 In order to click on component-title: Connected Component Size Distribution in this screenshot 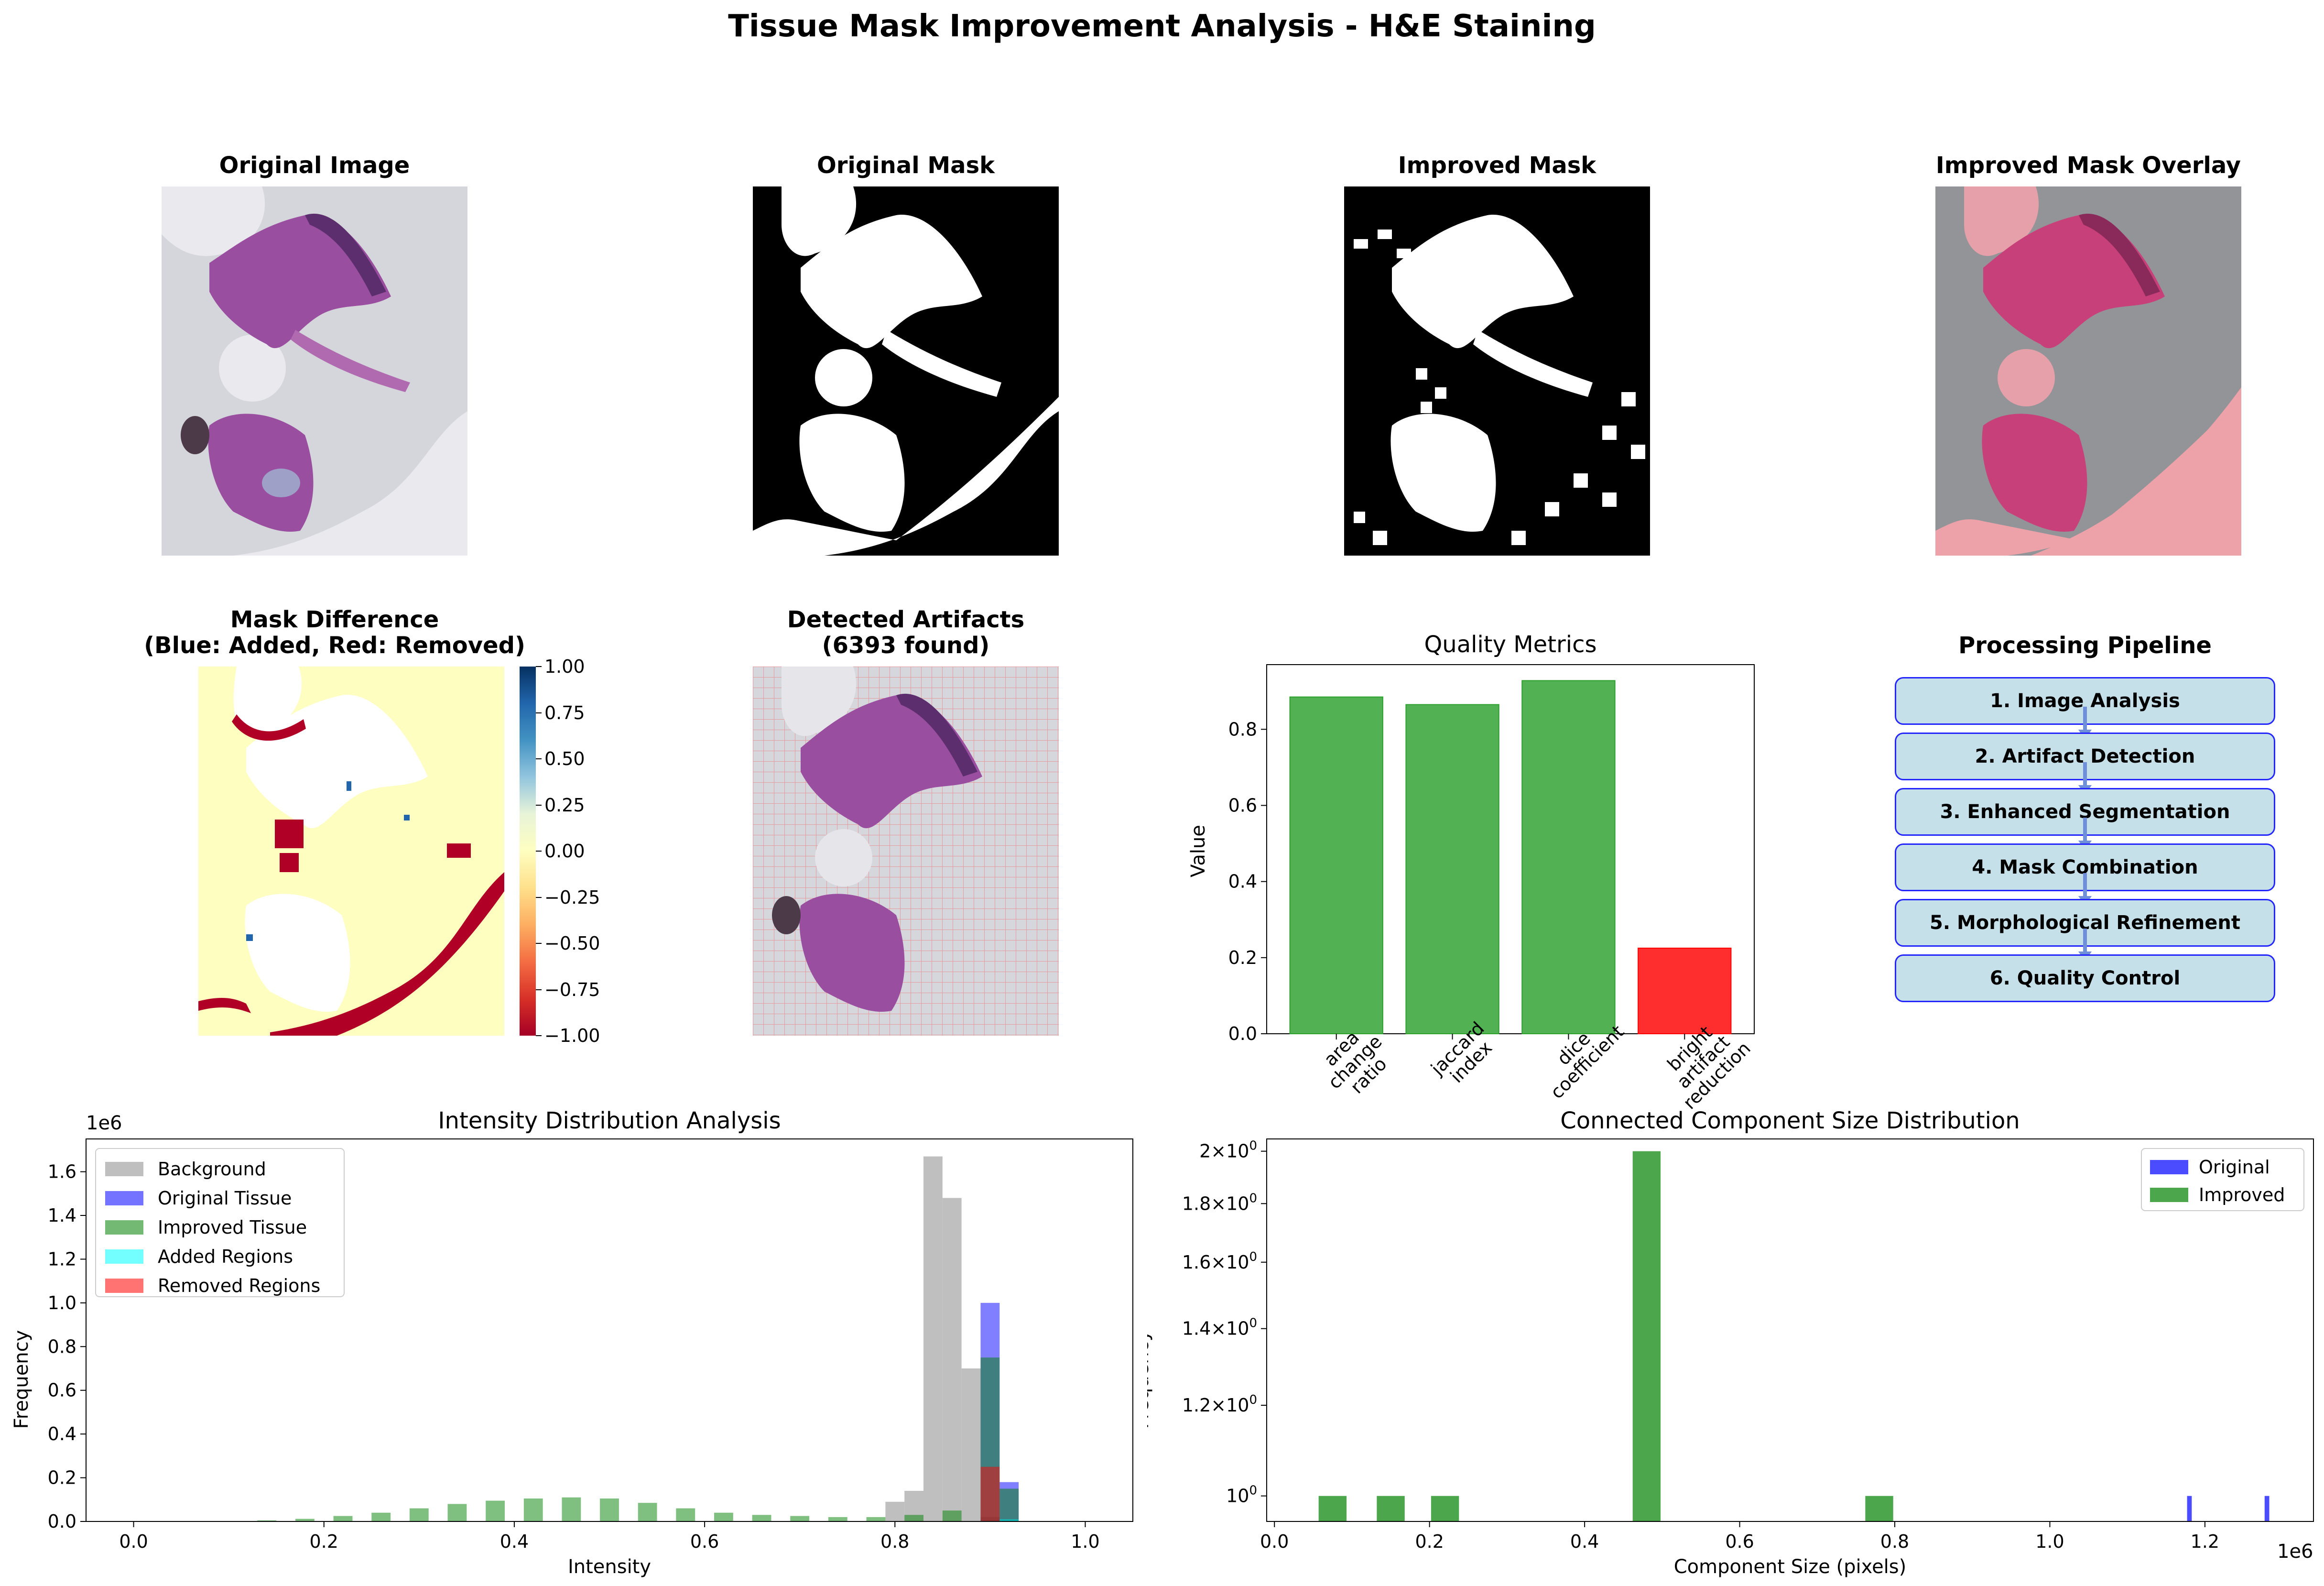, I will do `click(1790, 1120)`.